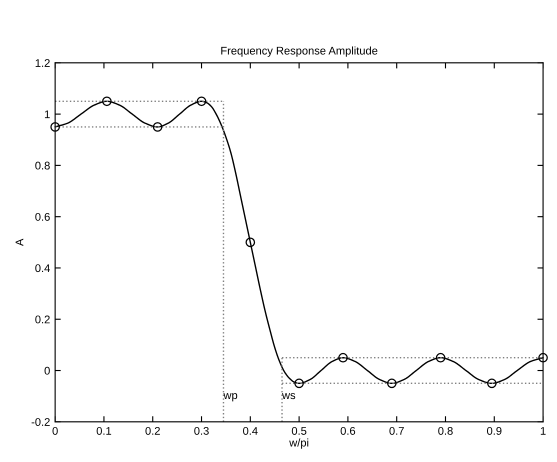 Image resolution: width=557 pixels, height=462 pixels. Describe the element at coordinates (348, 430) in the screenshot. I see `x-tick-label: 0.6` at that location.